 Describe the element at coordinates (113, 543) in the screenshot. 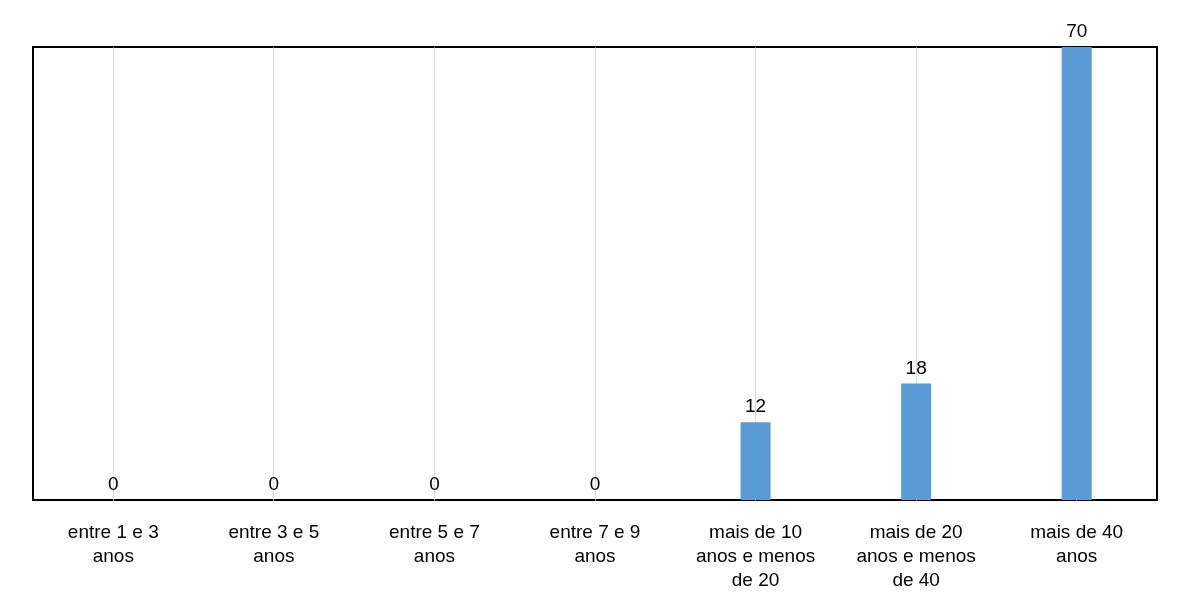

I see `x-tick-label: entre 1 e 3 anos` at that location.